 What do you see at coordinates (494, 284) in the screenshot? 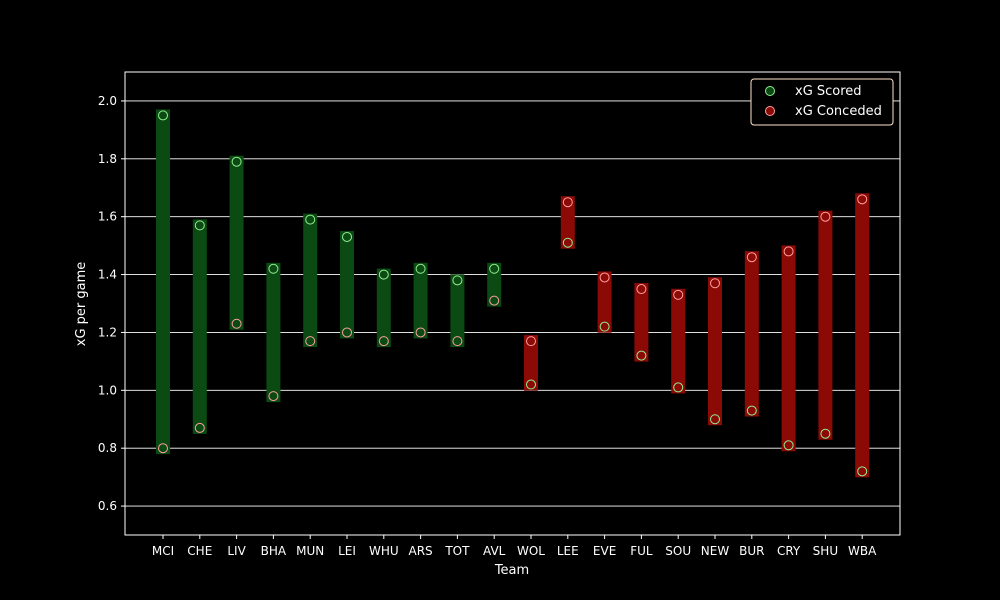
I see `range-bar-avl` at bounding box center [494, 284].